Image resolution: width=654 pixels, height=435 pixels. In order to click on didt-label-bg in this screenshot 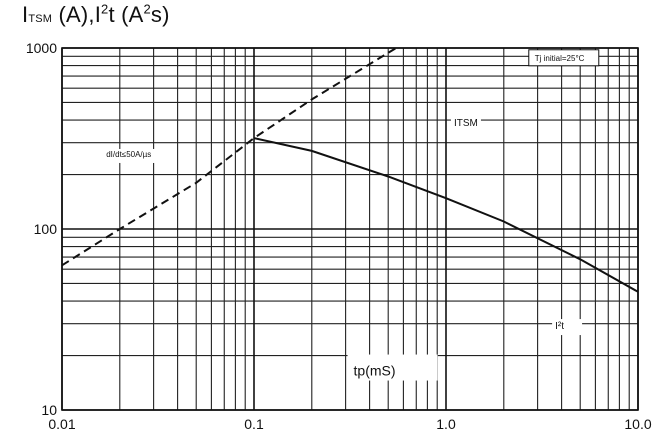, I will do `click(134, 155)`.